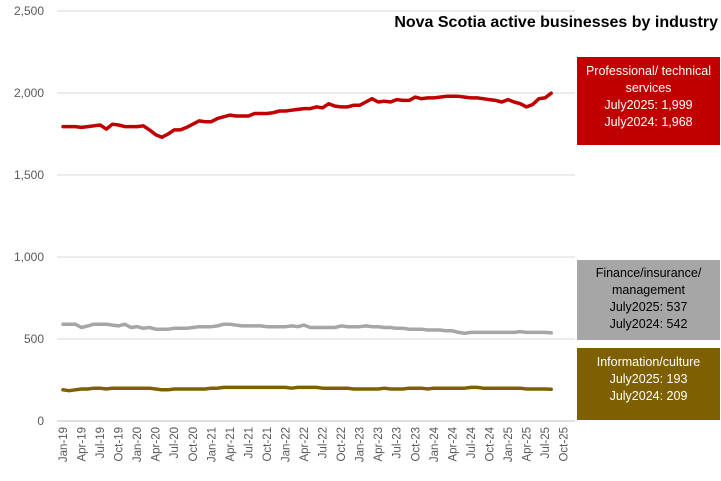 The height and width of the screenshot is (481, 721). I want to click on x-tick-label: Jul-24, so click(472, 442).